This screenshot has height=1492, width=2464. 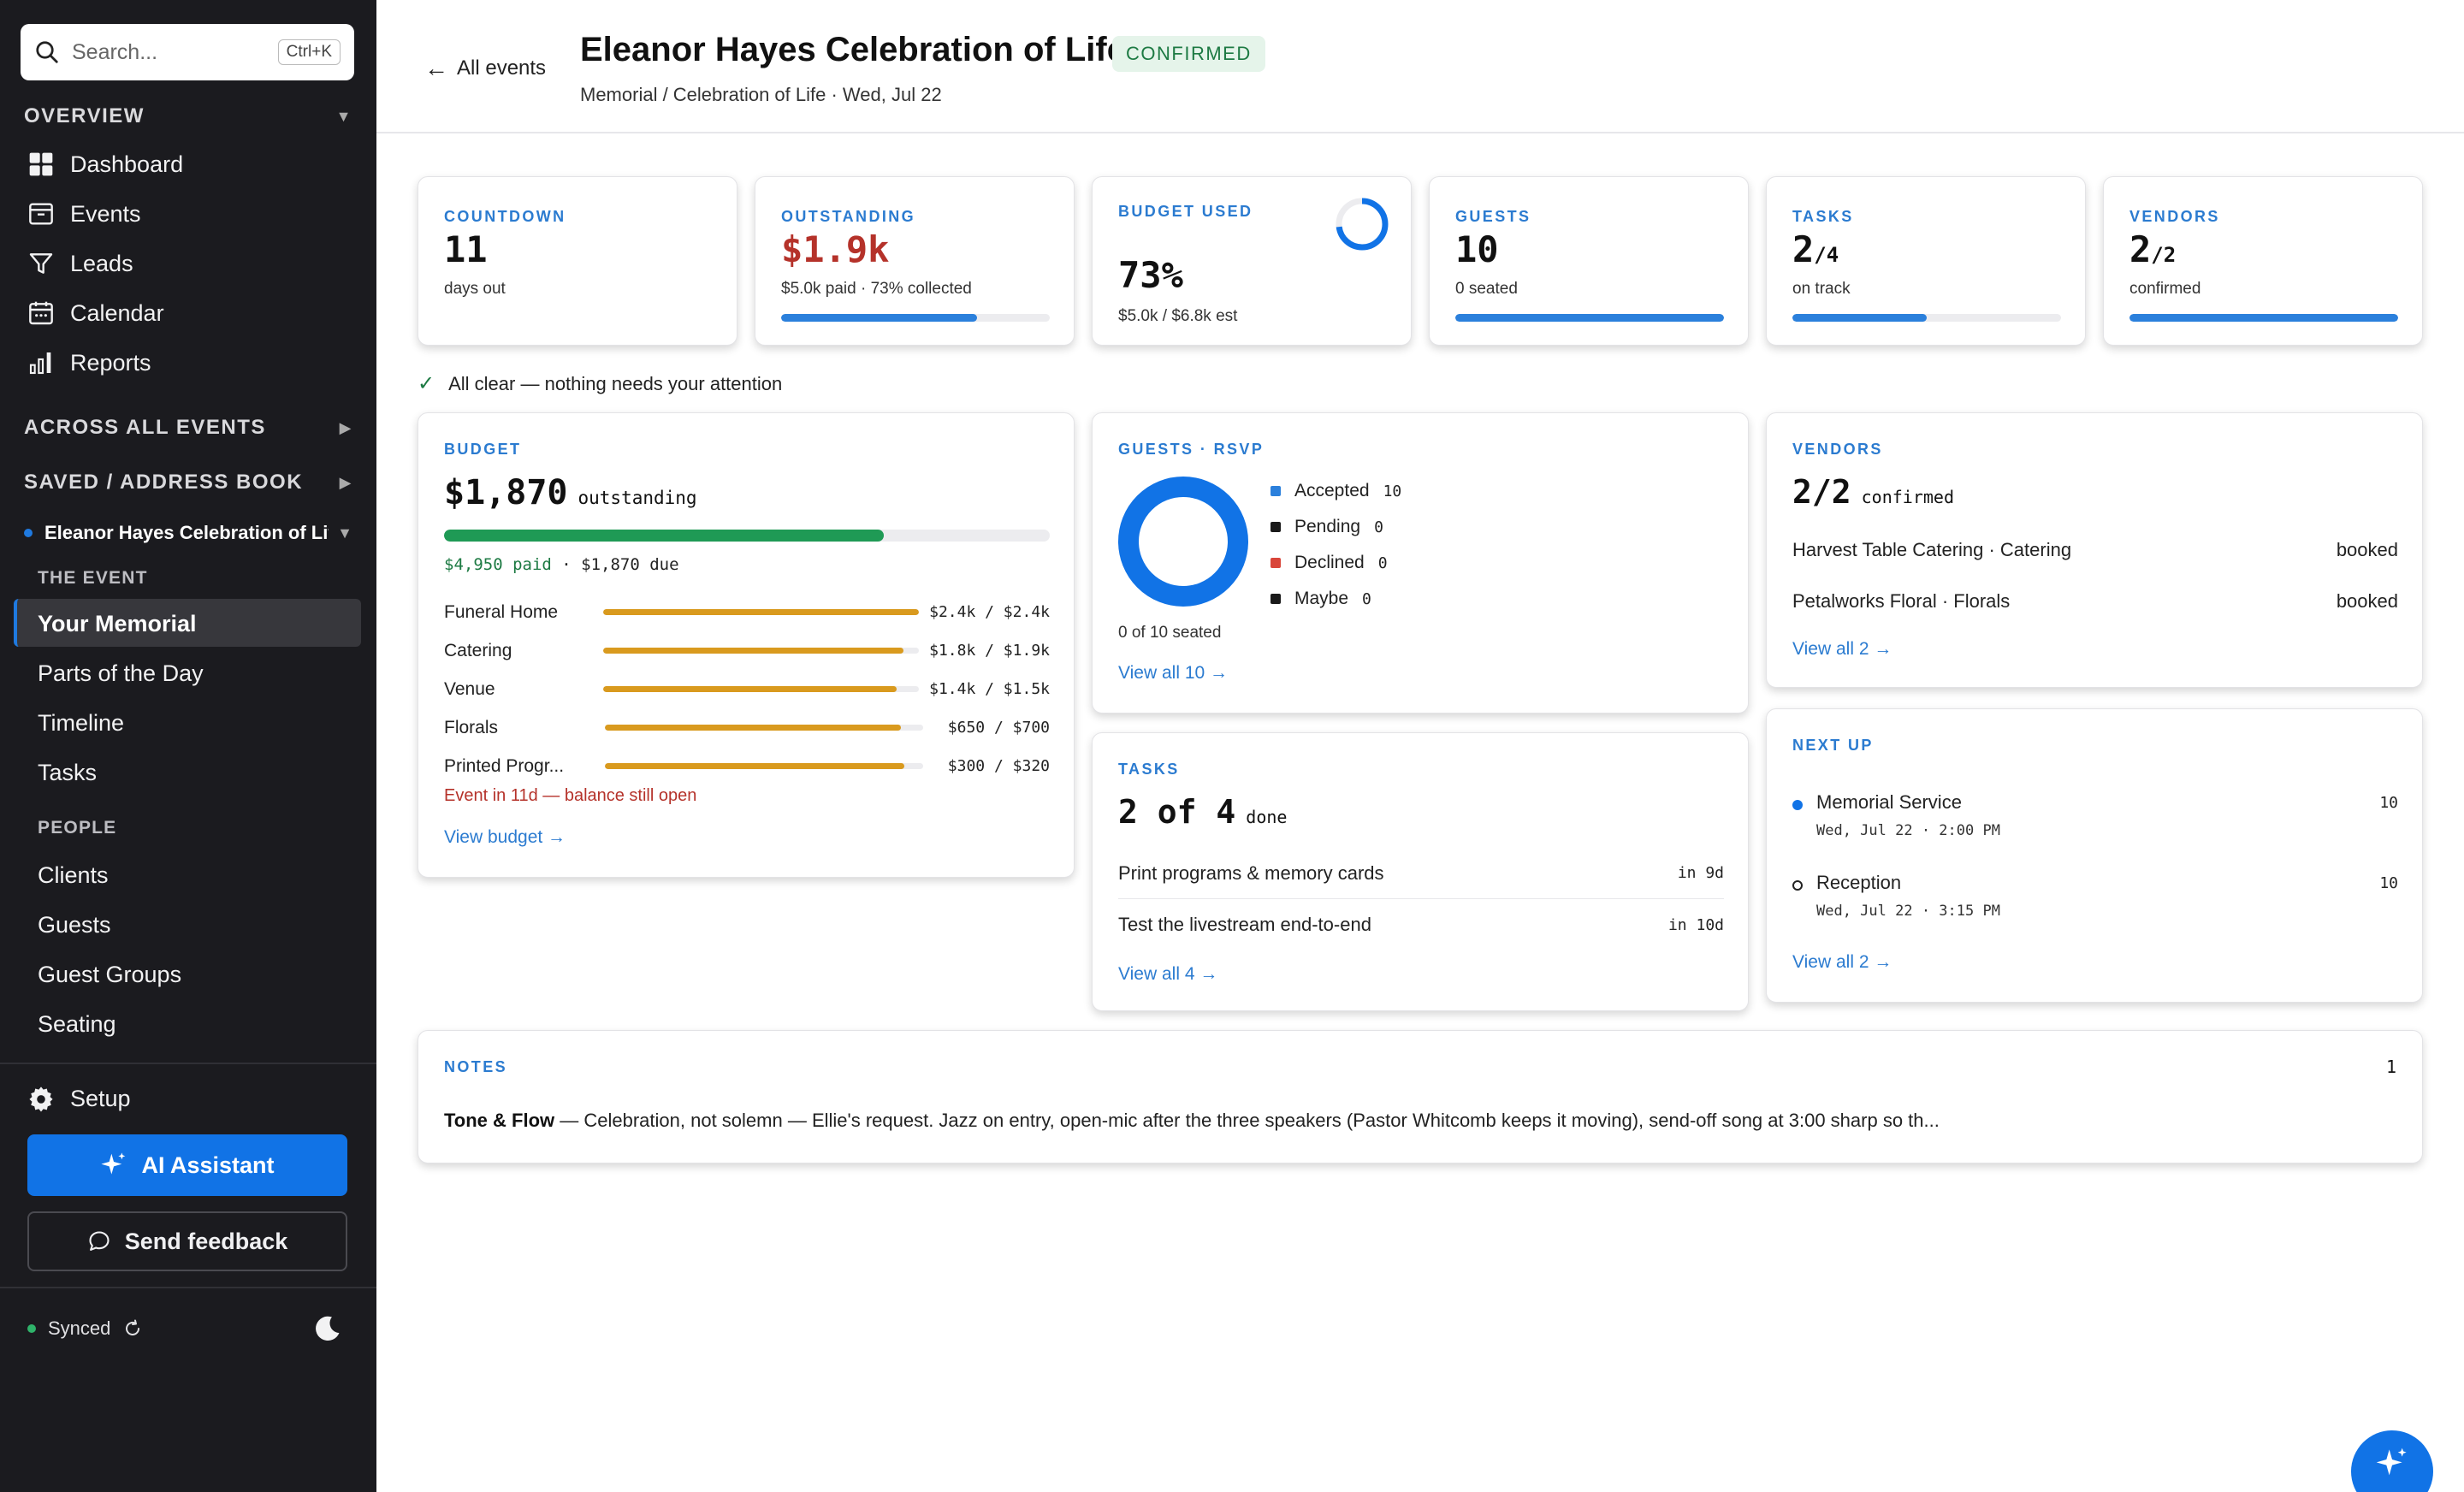 I want to click on next-up-item-header: Reception 10, so click(x=2107, y=883).